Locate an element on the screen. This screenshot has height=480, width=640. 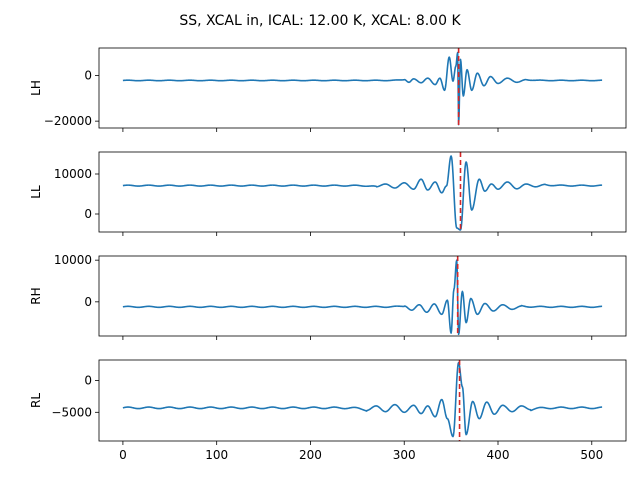
x-tick-label: 0 is located at coordinates (123, 455).